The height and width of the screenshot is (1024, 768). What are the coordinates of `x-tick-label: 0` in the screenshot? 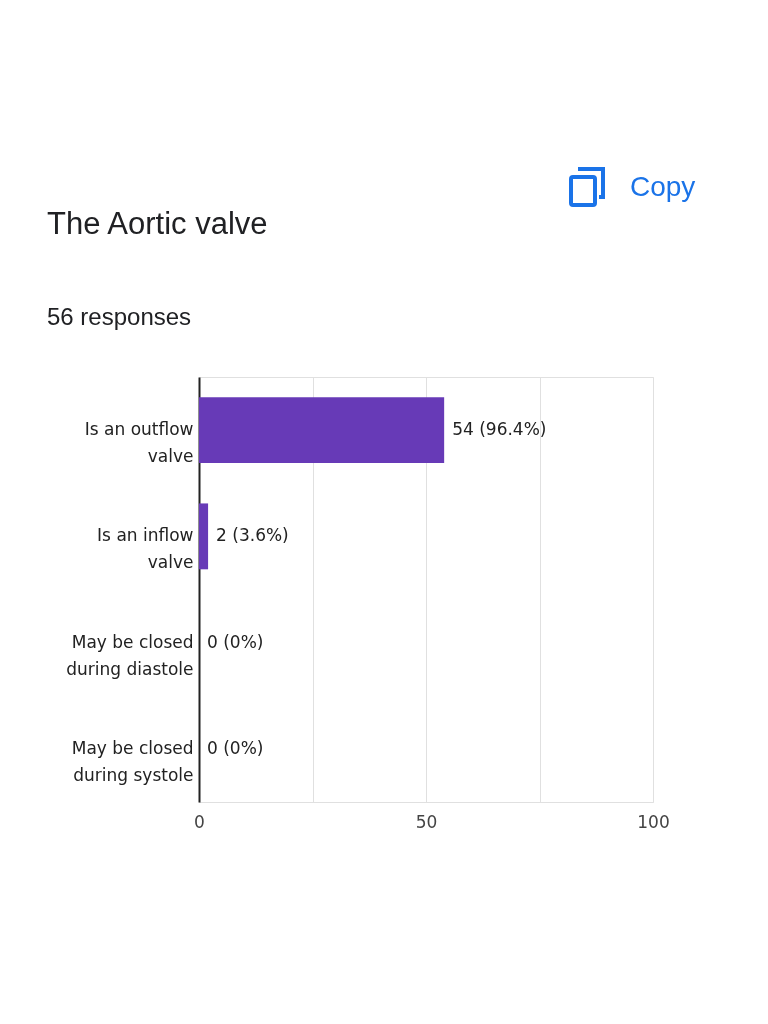 It's located at (199, 821).